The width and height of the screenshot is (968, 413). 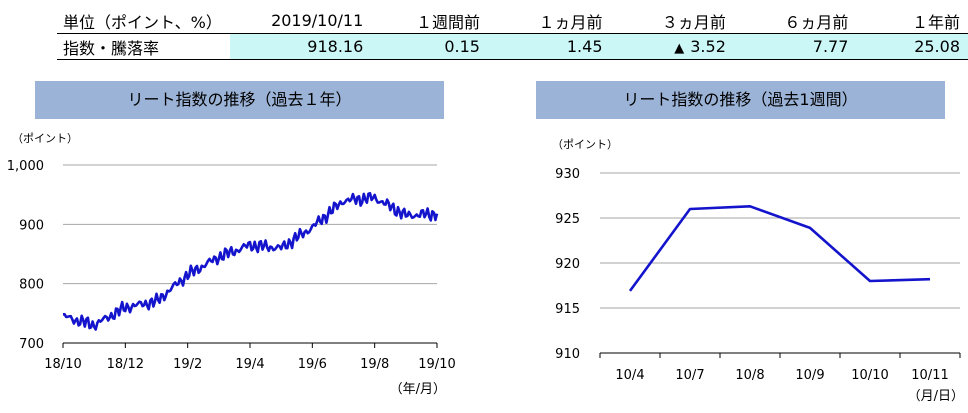 What do you see at coordinates (31, 285) in the screenshot?
I see `left-y-tick-label: 800` at bounding box center [31, 285].